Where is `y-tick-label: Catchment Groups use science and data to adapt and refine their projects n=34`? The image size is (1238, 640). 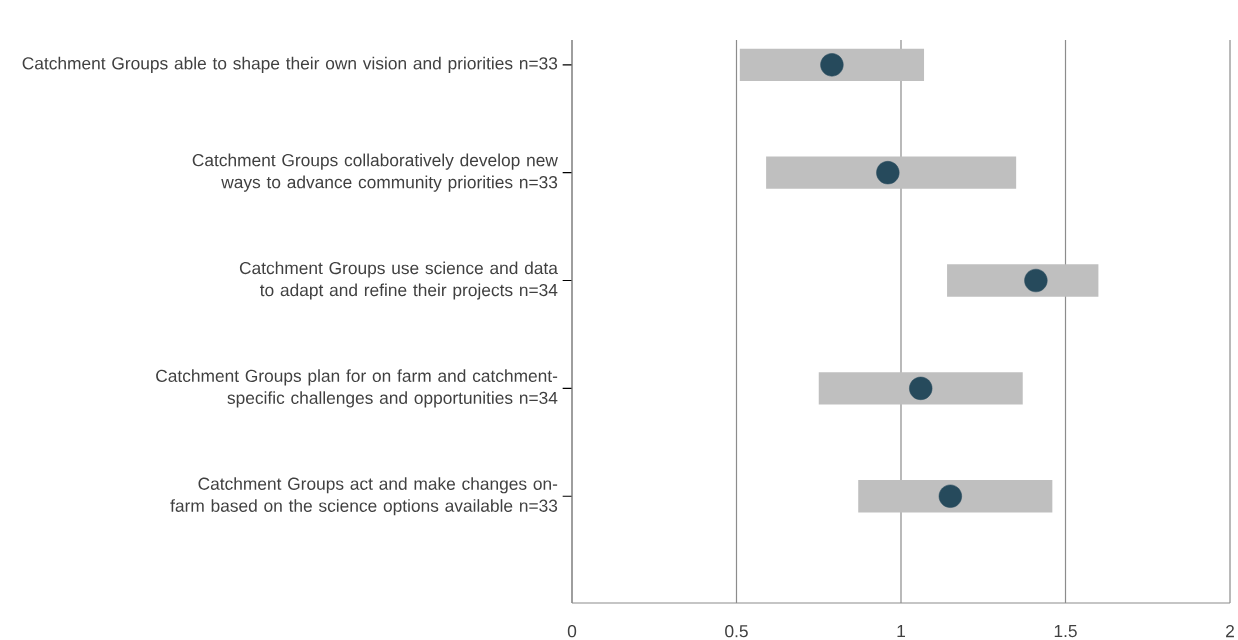
y-tick-label: Catchment Groups use science and data to adapt and refine their projects n=34 is located at coordinates (398, 280).